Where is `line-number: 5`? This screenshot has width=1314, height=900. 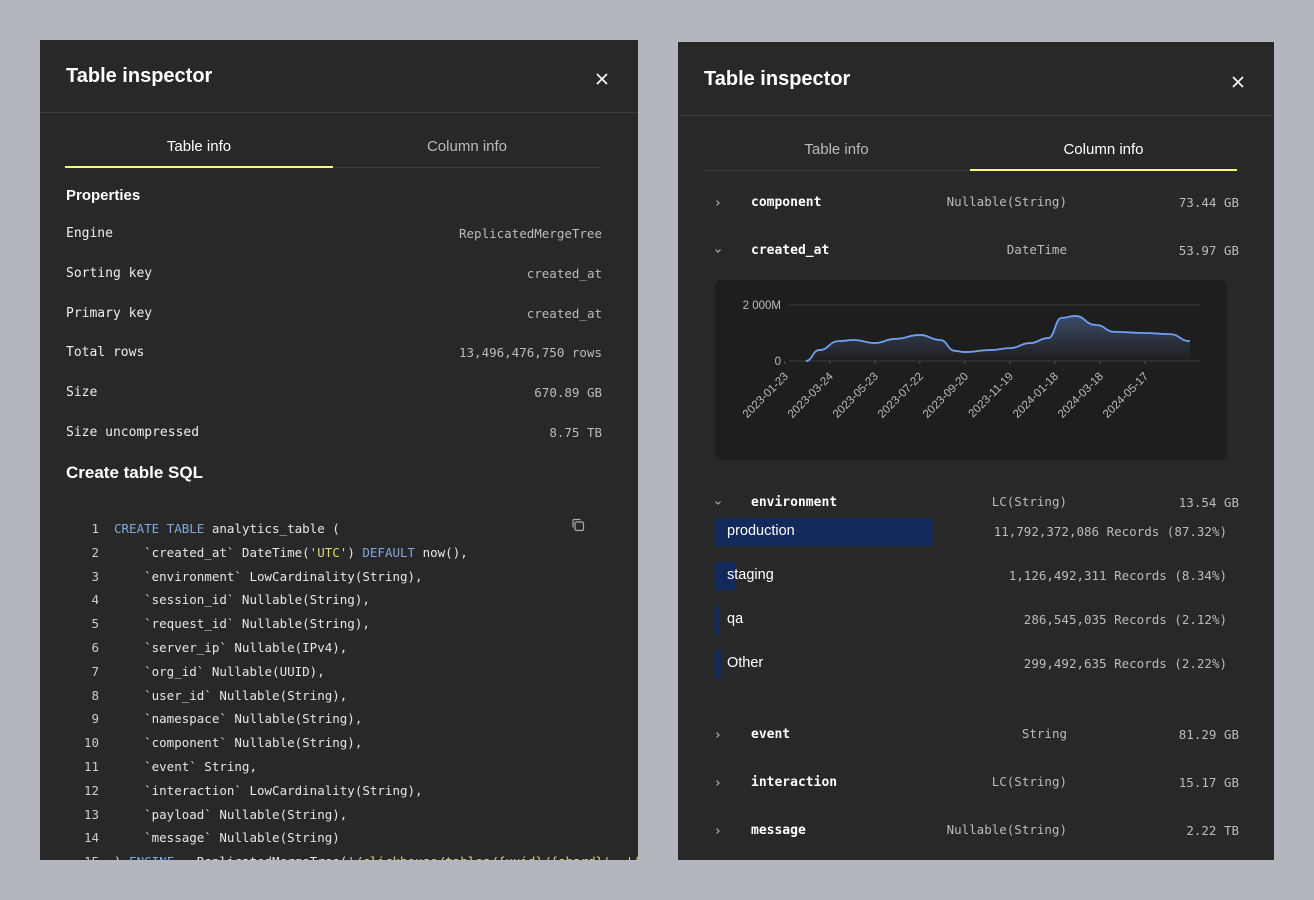
line-number: 5 is located at coordinates (95, 623).